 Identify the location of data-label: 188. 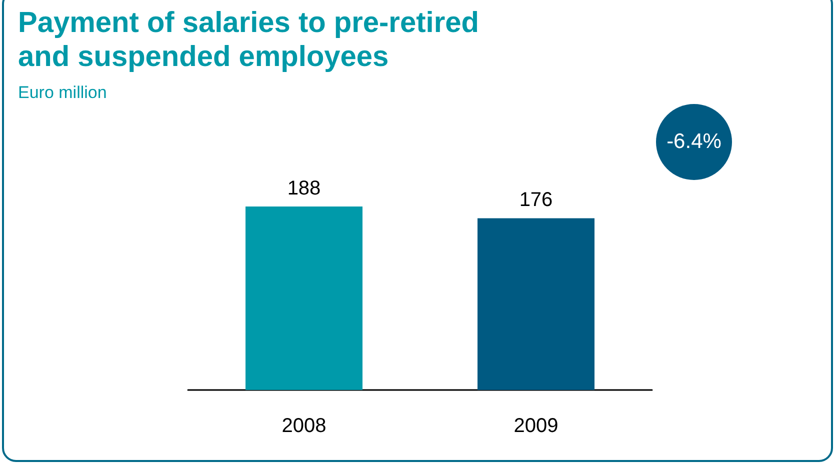
(304, 188).